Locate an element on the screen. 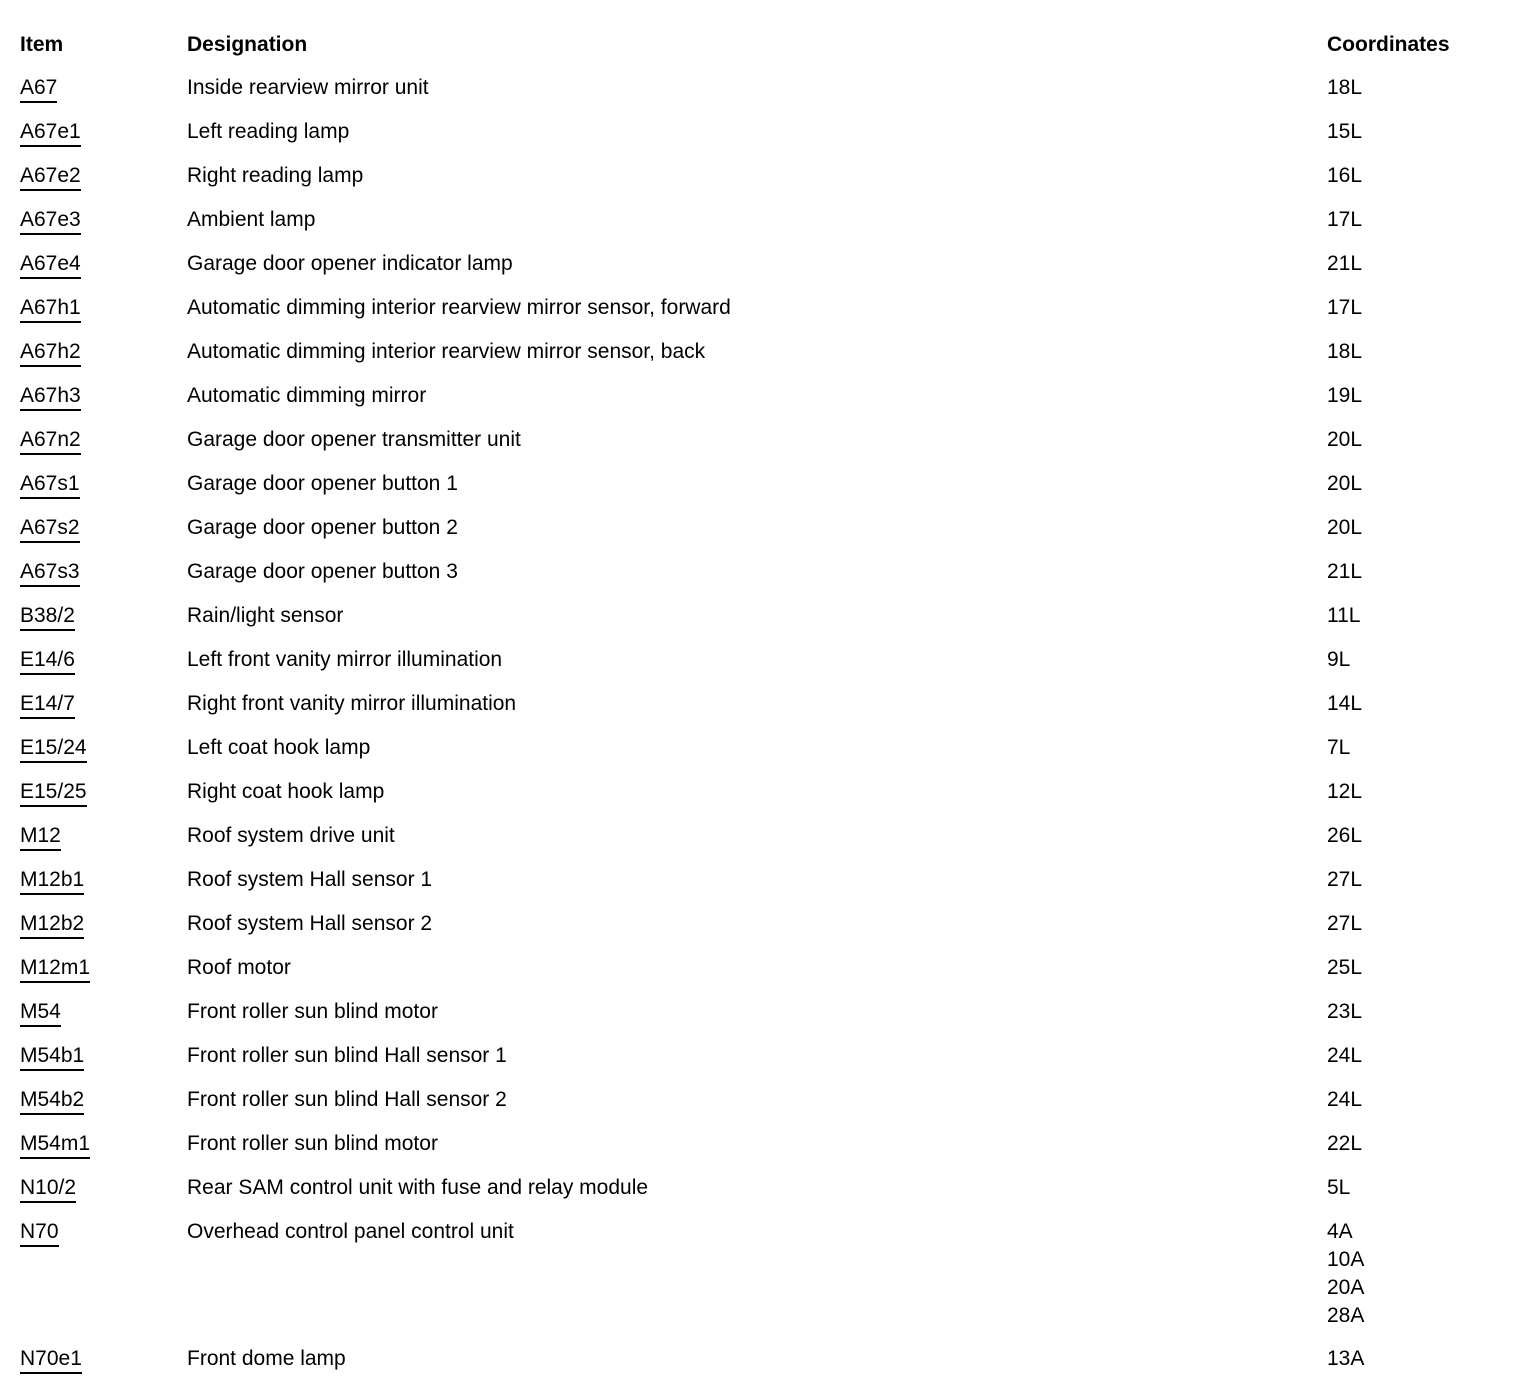 The height and width of the screenshot is (1376, 1520). table-row: A67h3 Automatic dimming mirror 19L is located at coordinates (770, 396).